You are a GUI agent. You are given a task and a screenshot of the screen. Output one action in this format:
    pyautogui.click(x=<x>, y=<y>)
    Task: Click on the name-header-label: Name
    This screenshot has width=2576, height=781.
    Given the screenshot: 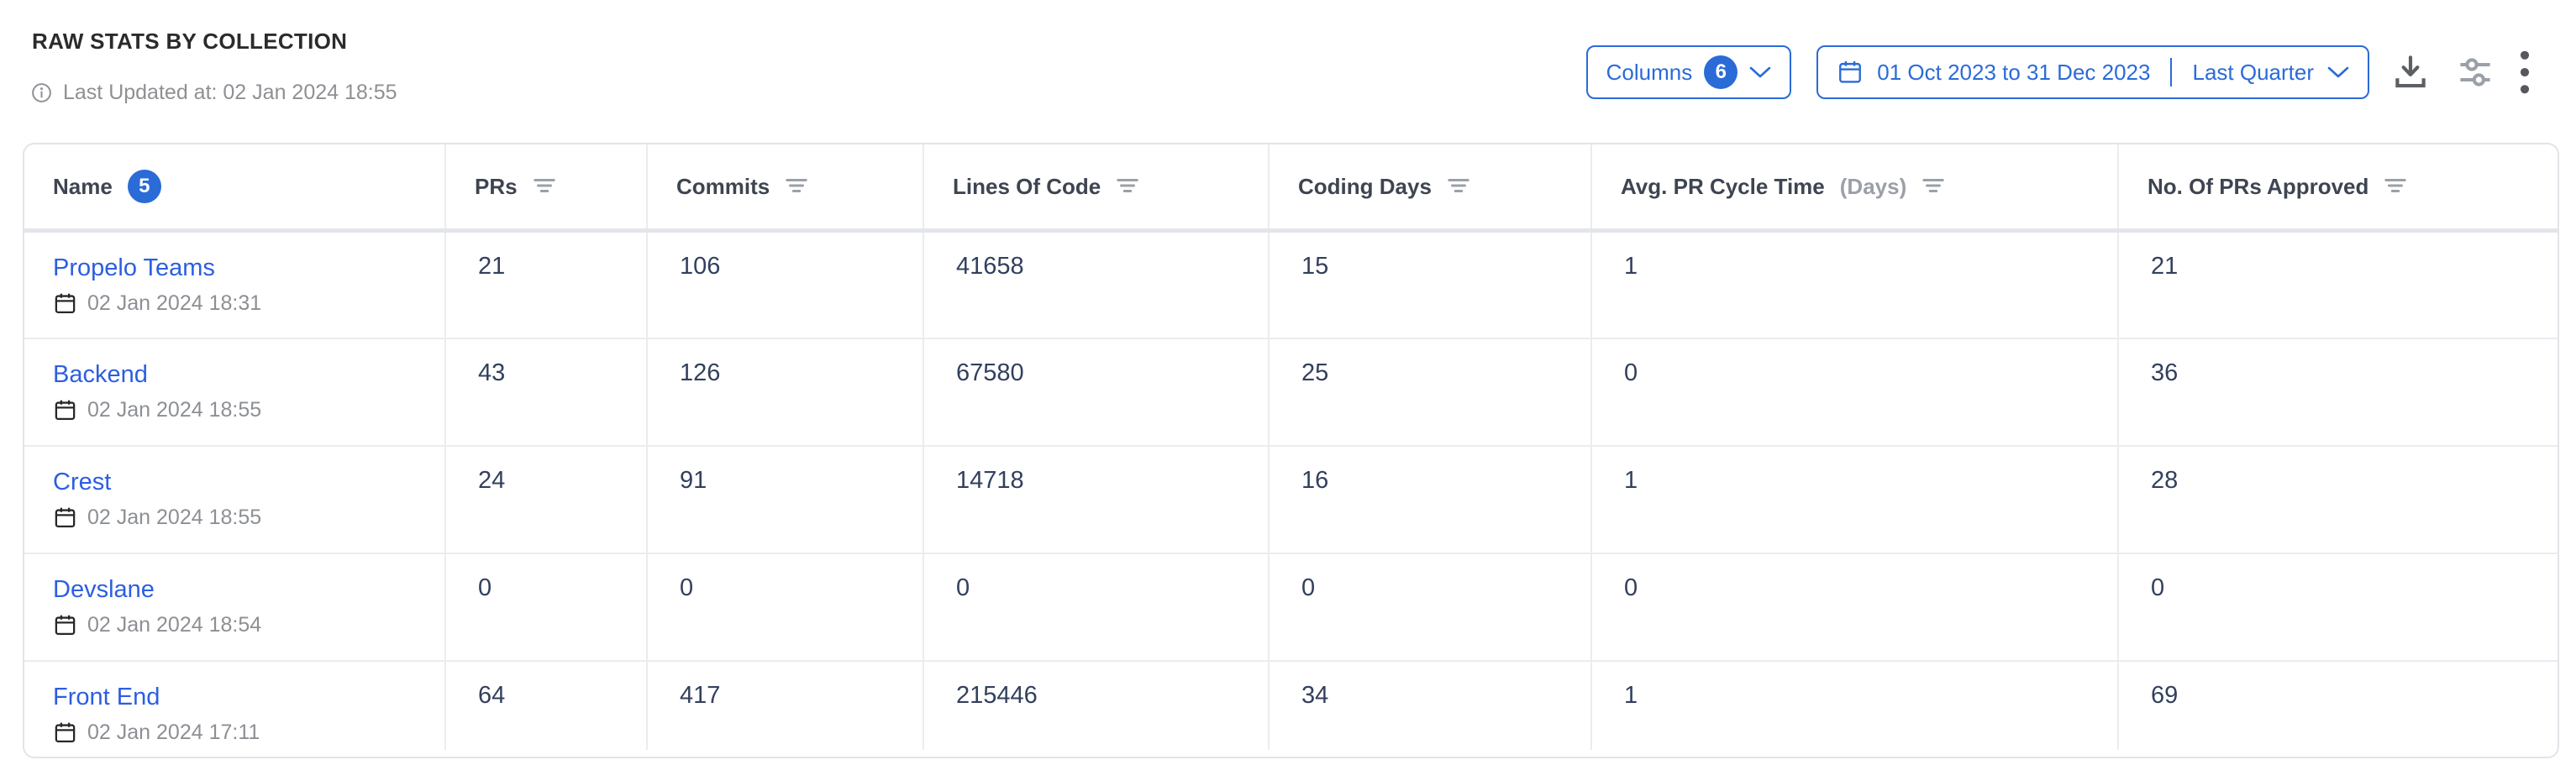 What is the action you would take?
    pyautogui.click(x=83, y=186)
    